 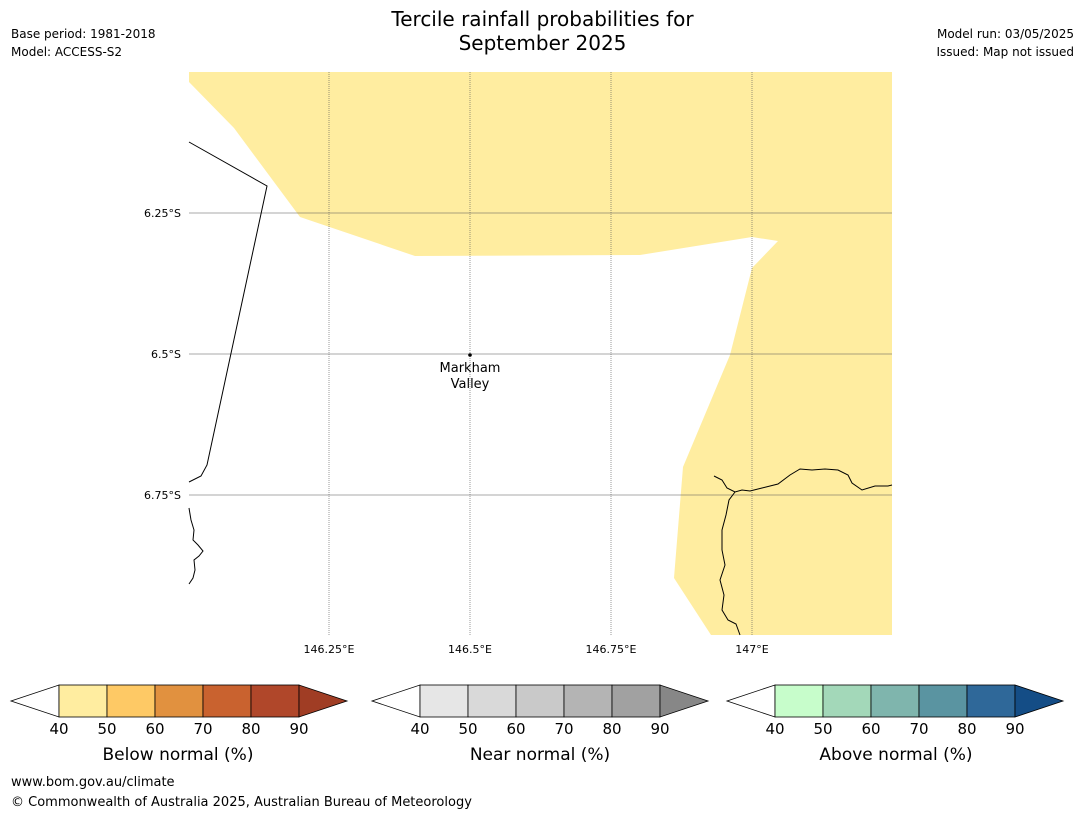 I want to click on lon-label: 146.5°E, so click(x=470, y=649).